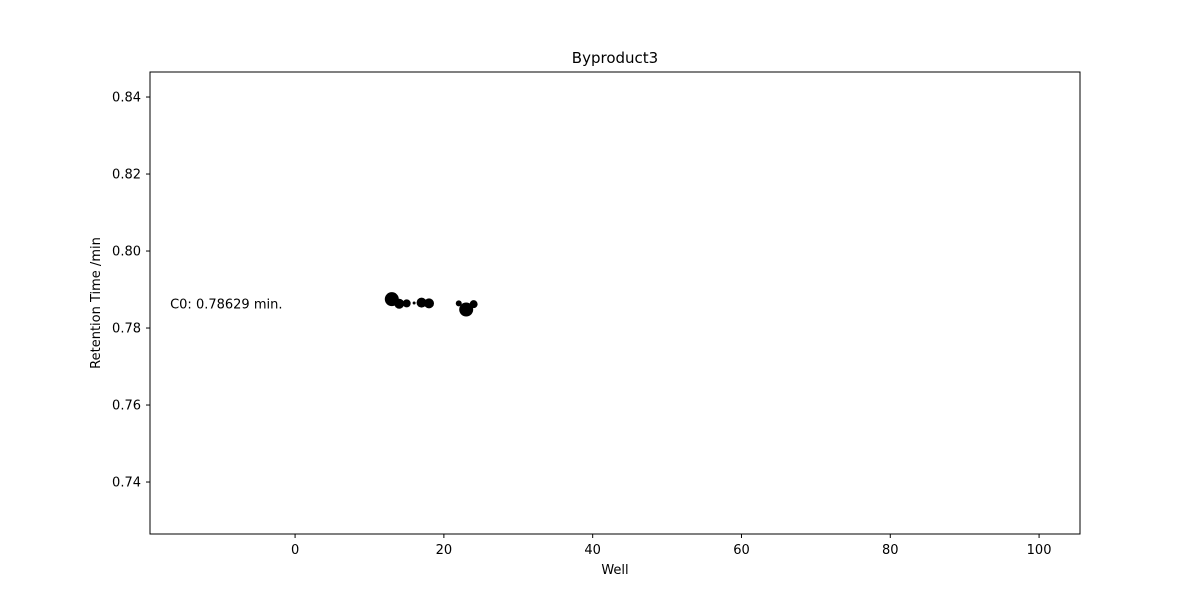 The image size is (1200, 600). Describe the element at coordinates (126, 406) in the screenshot. I see `y-tick-label: 0.76` at that location.